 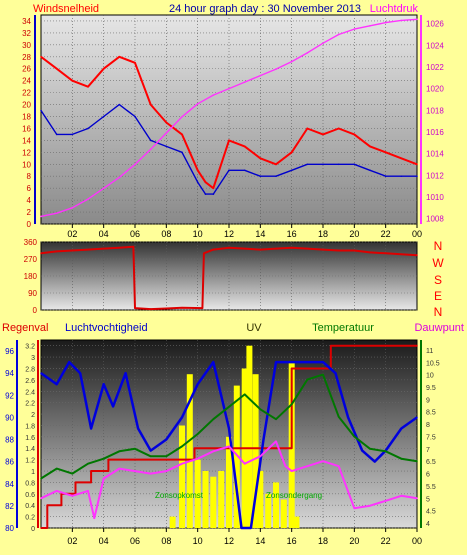 I want to click on y-tick-label: 3.2, so click(x=30, y=347).